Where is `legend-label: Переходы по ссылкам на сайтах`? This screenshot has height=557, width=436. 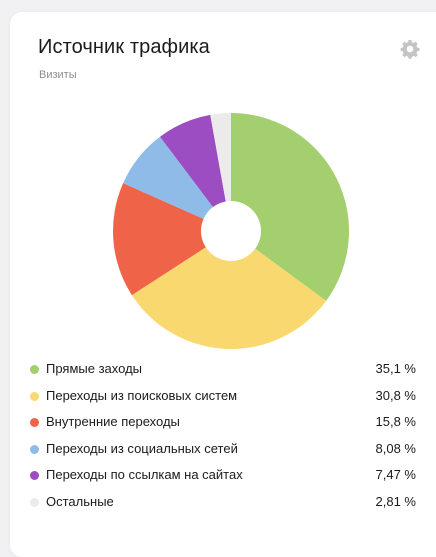
legend-label: Переходы по ссылкам на сайтах is located at coordinates (144, 475).